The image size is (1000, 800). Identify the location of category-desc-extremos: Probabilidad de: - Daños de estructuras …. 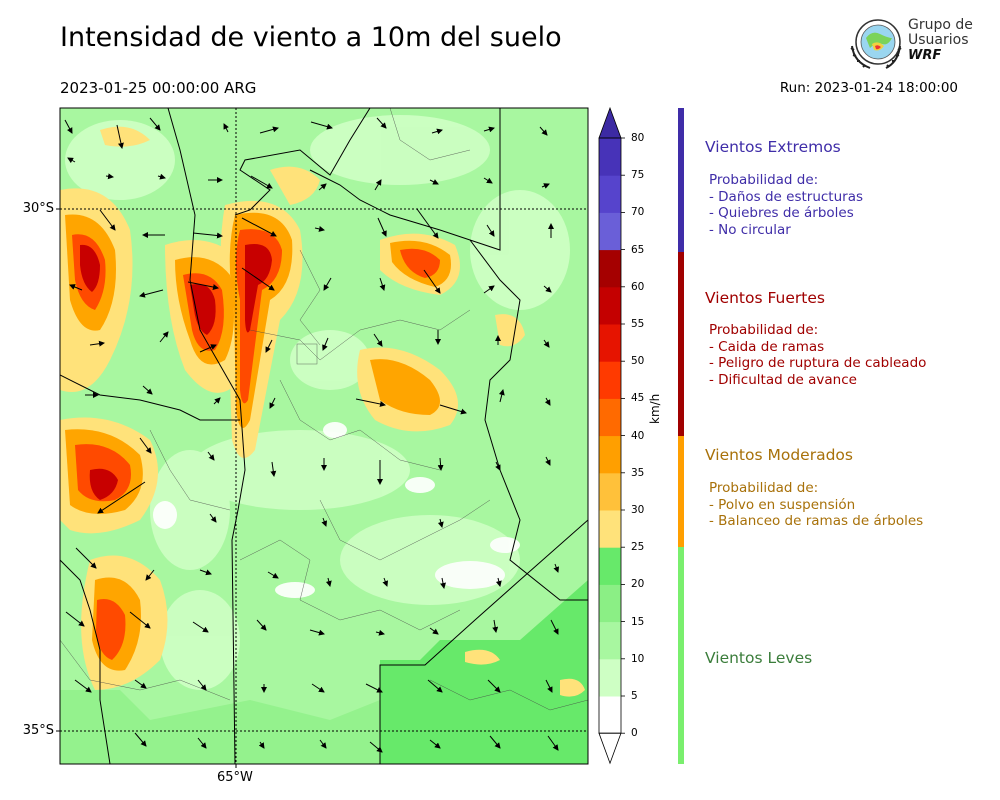
(786, 205).